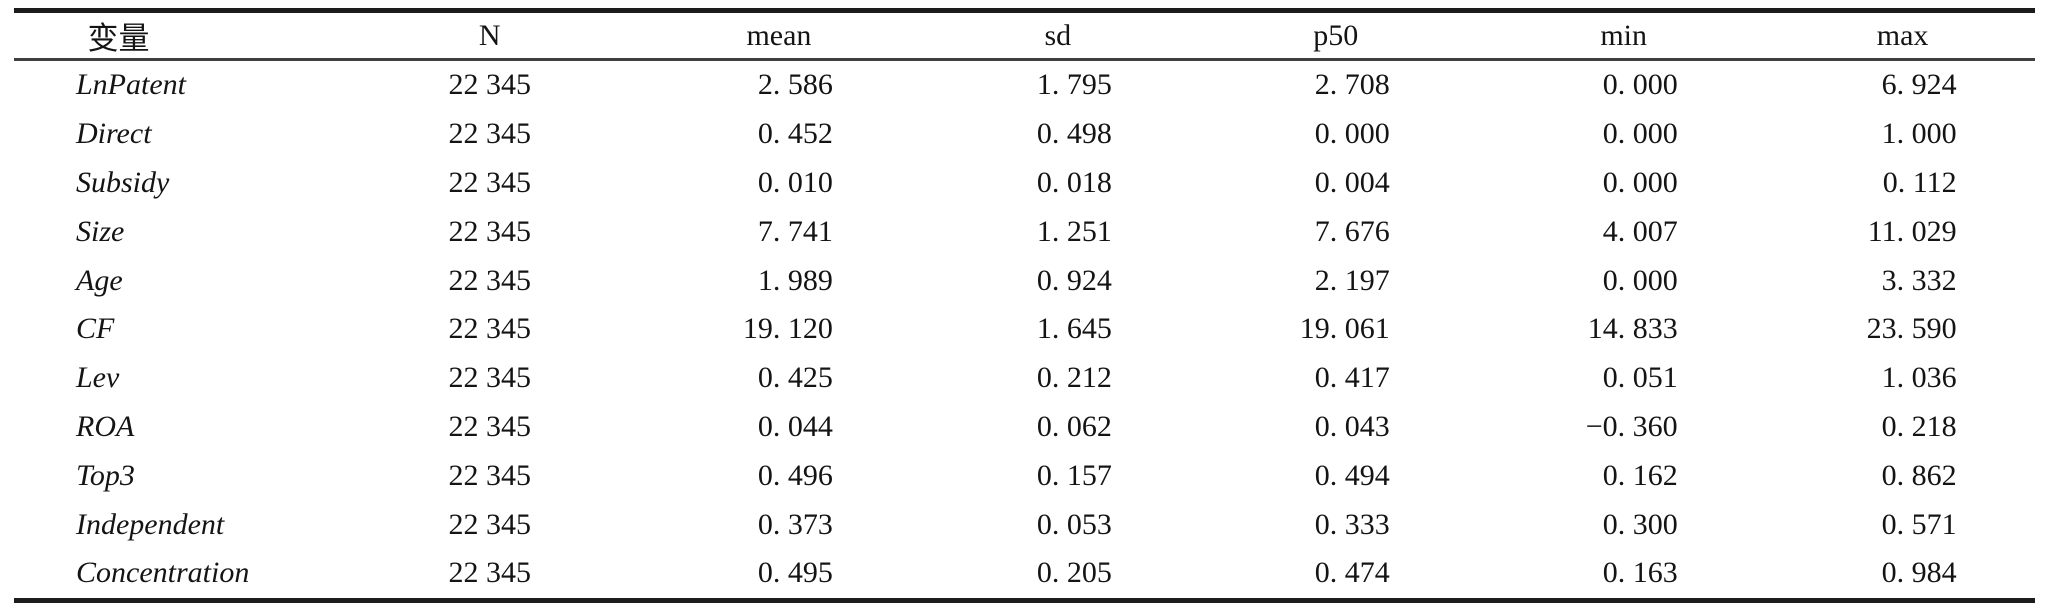  Describe the element at coordinates (131, 85) in the screenshot. I see `variable-name: LnPatent` at that location.